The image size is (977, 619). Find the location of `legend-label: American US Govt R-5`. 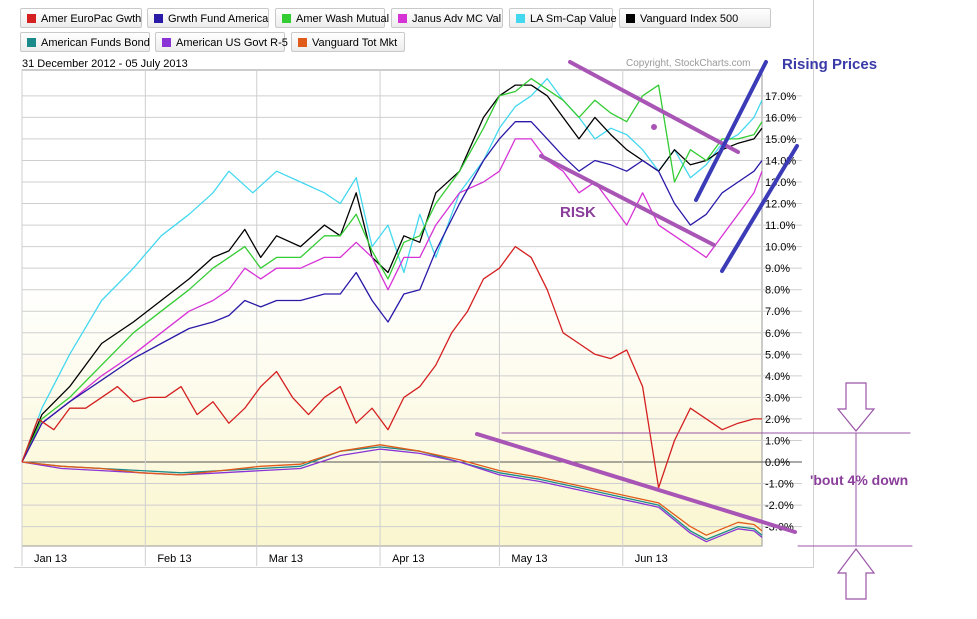

legend-label: American US Govt R-5 is located at coordinates (232, 43).